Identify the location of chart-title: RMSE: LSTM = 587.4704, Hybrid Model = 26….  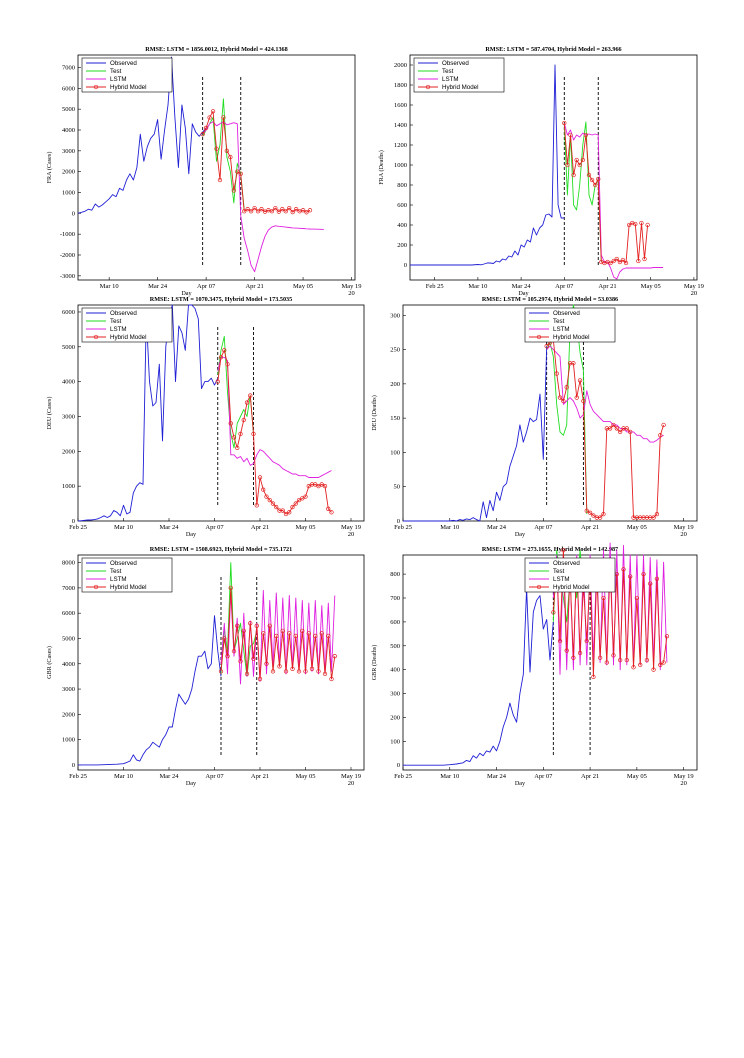
(553, 49).